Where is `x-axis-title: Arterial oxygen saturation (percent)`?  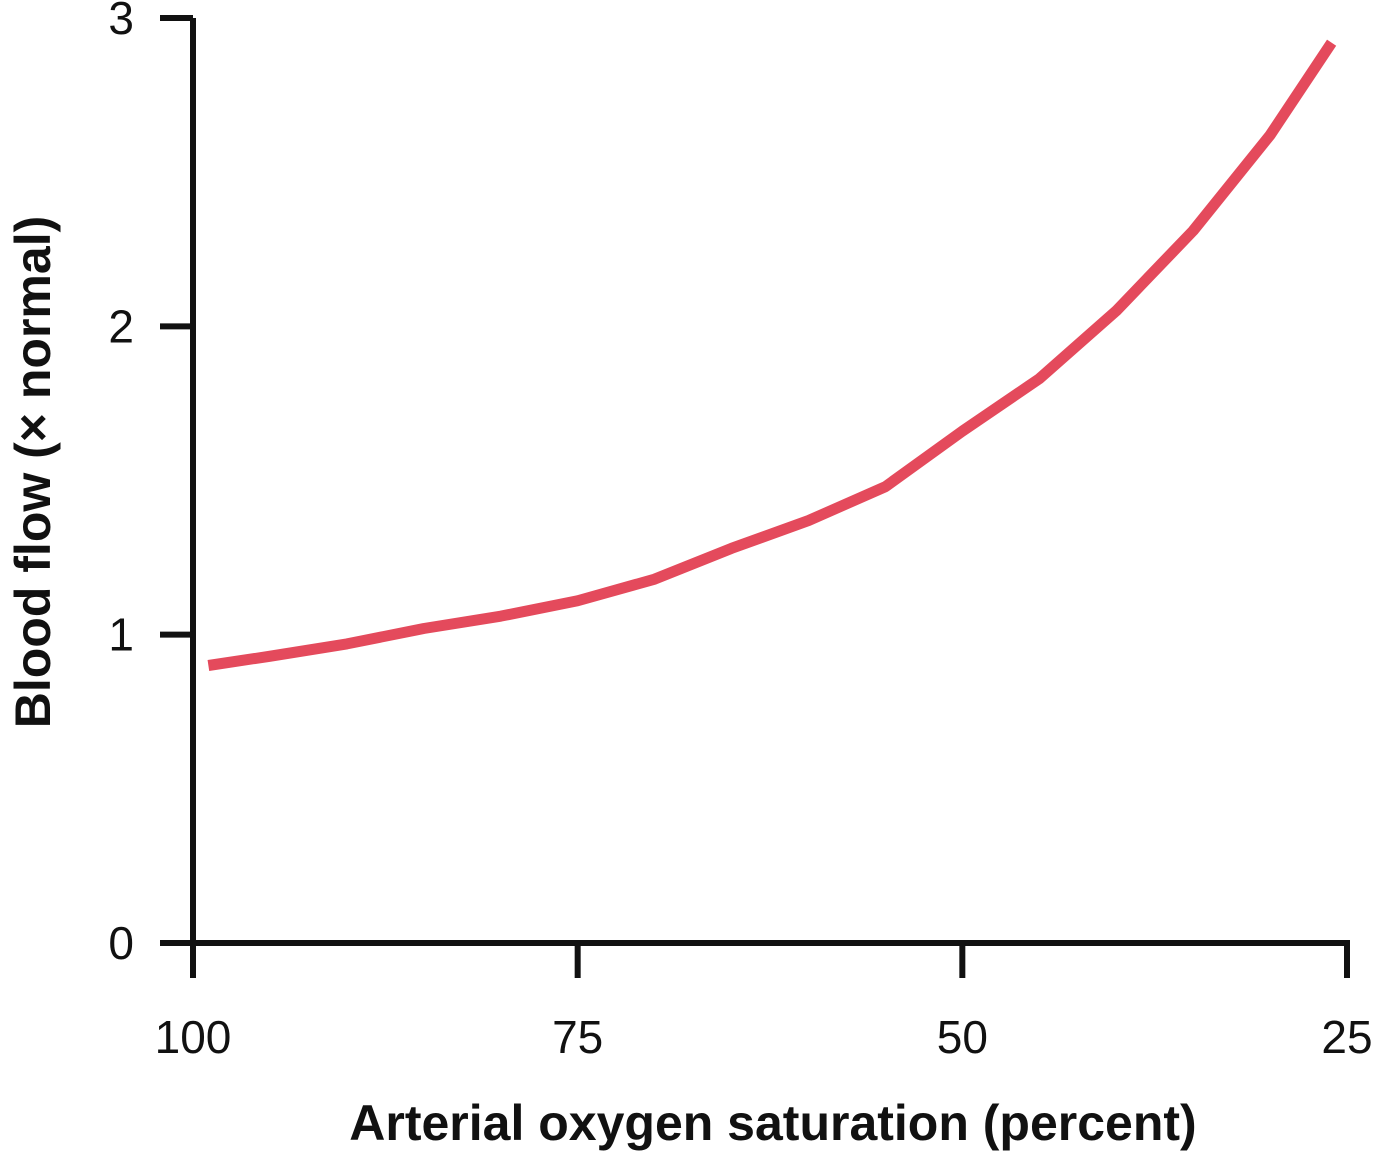 x-axis-title: Arterial oxygen saturation (percent) is located at coordinates (772, 1123).